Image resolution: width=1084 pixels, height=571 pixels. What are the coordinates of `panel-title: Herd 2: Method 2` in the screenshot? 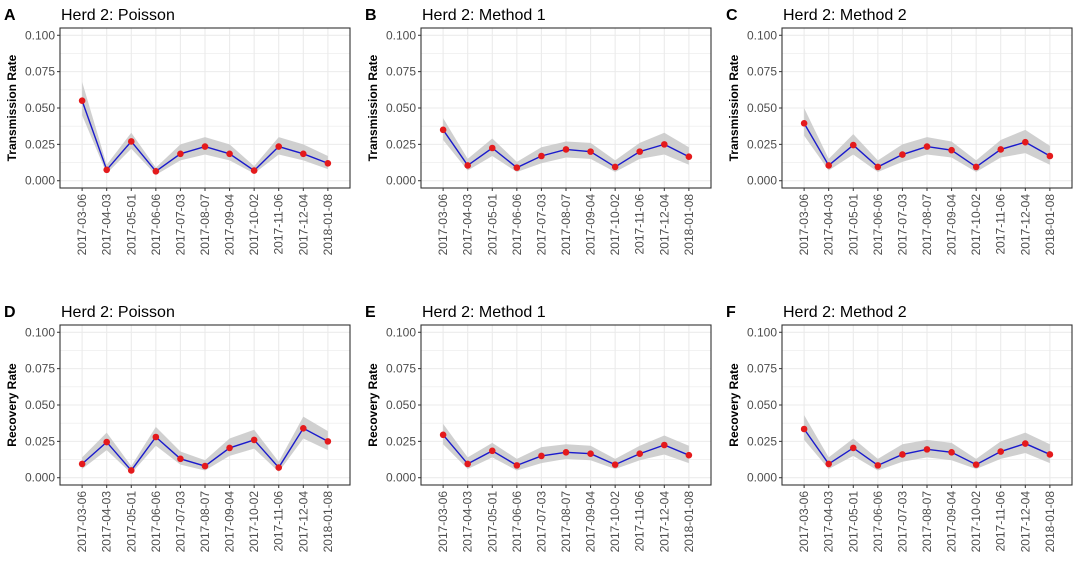 It's located at (845, 312).